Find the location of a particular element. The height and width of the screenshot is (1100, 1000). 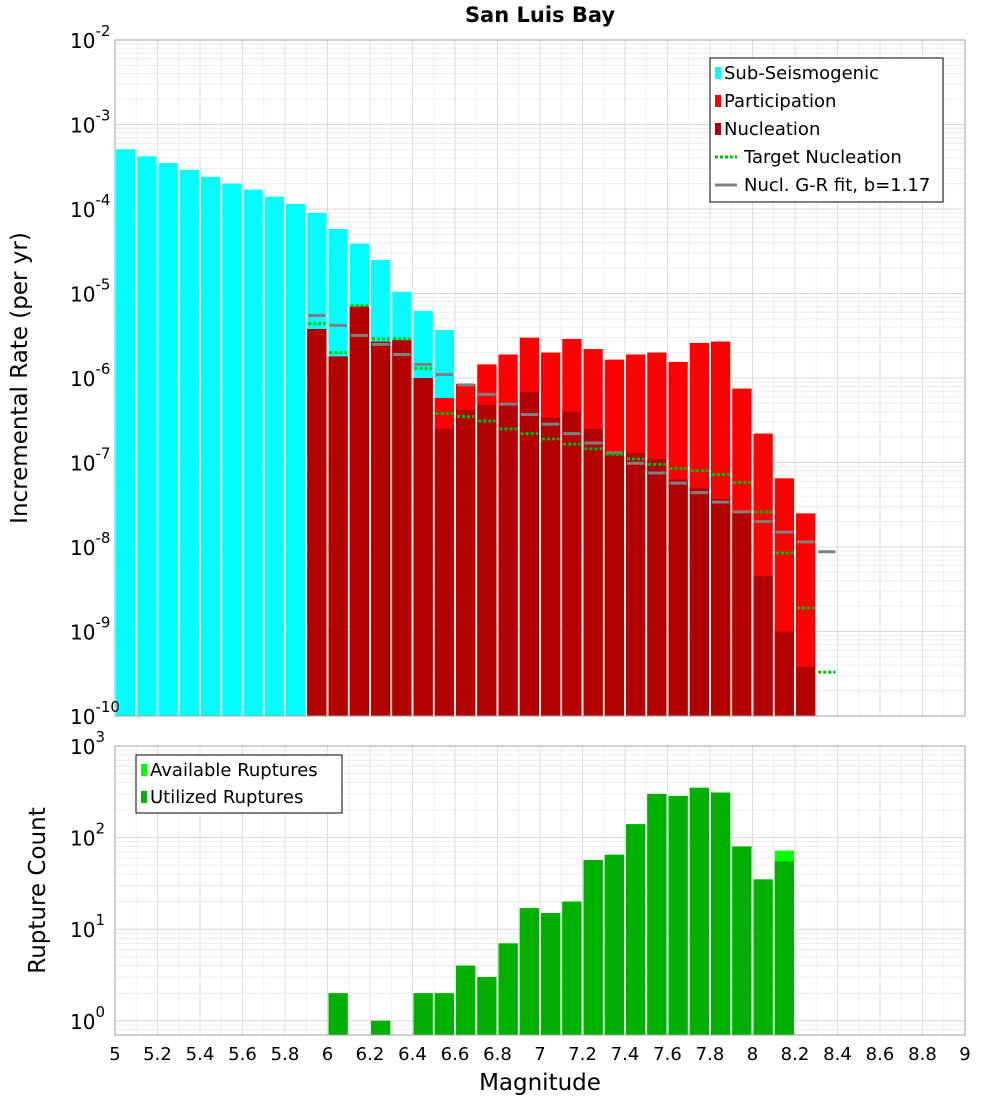

x-tick-label-9: 6.8 is located at coordinates (497, 1054).